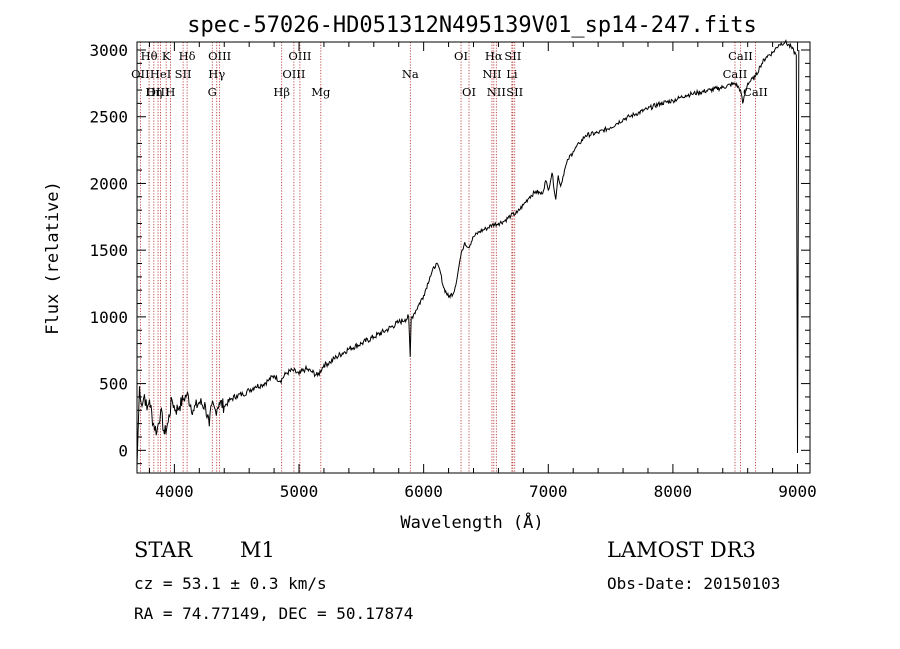 The height and width of the screenshot is (649, 900). Describe the element at coordinates (170, 92) in the screenshot. I see `line-label-8: H` at that location.